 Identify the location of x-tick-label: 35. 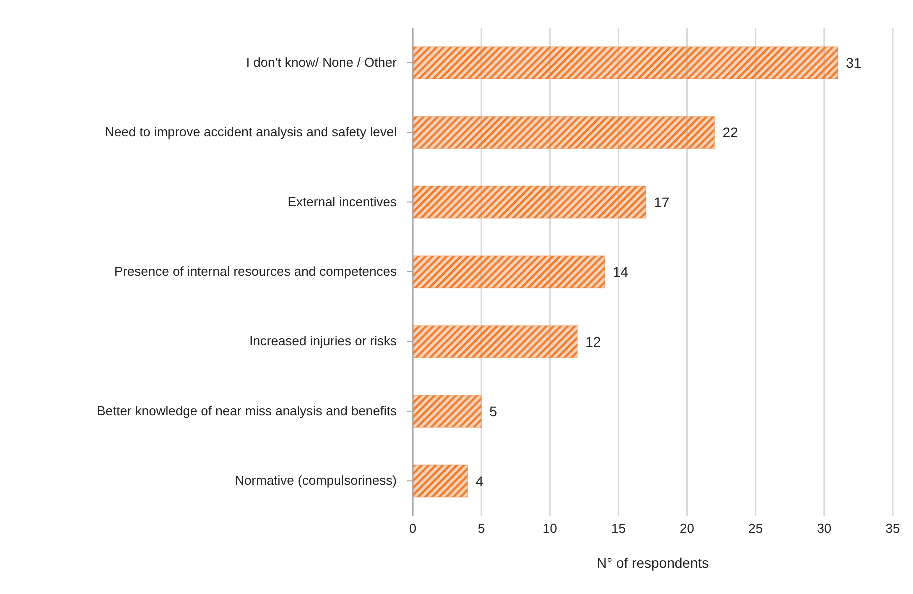
(893, 528).